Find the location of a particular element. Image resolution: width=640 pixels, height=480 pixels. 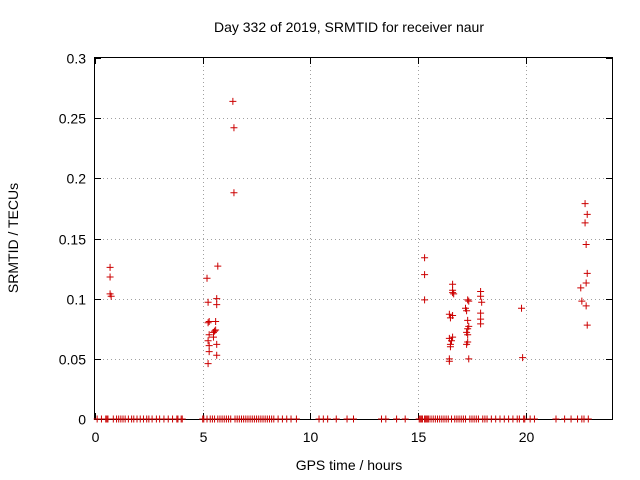

y-tick-label: 0.3 is located at coordinates (77, 59).